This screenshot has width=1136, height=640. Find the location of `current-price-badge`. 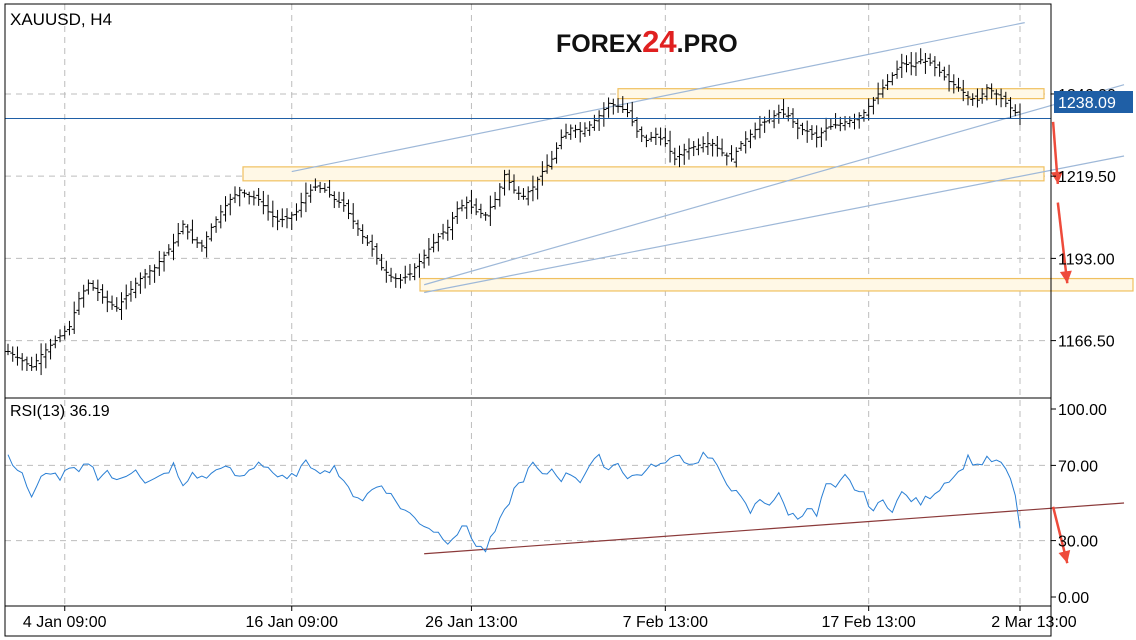

current-price-badge is located at coordinates (1093, 102).